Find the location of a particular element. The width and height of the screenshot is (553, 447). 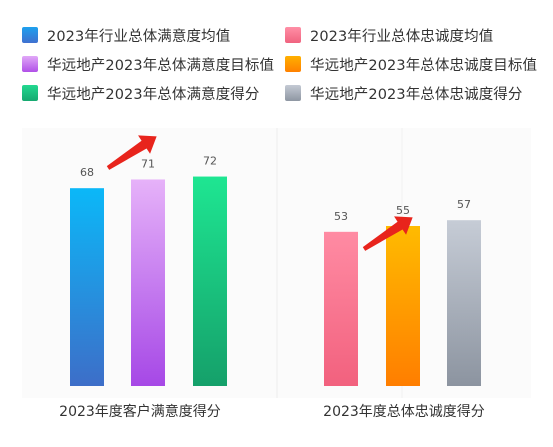

legend-label: 华远地产2023年总体忠诚度得分 is located at coordinates (416, 94).